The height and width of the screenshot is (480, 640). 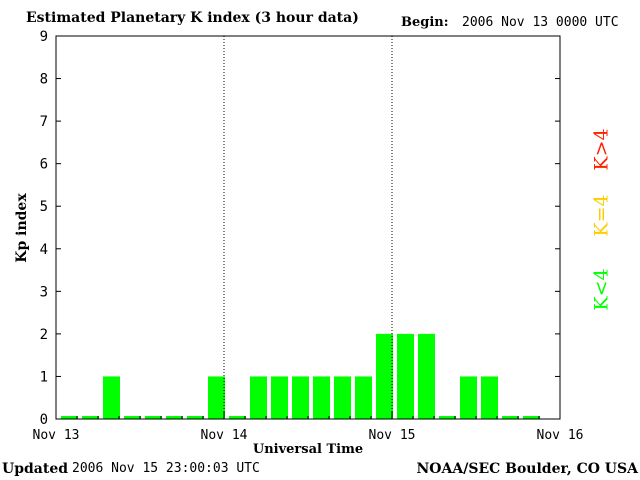 I want to click on y-tick-label: 8, so click(x=44, y=80).